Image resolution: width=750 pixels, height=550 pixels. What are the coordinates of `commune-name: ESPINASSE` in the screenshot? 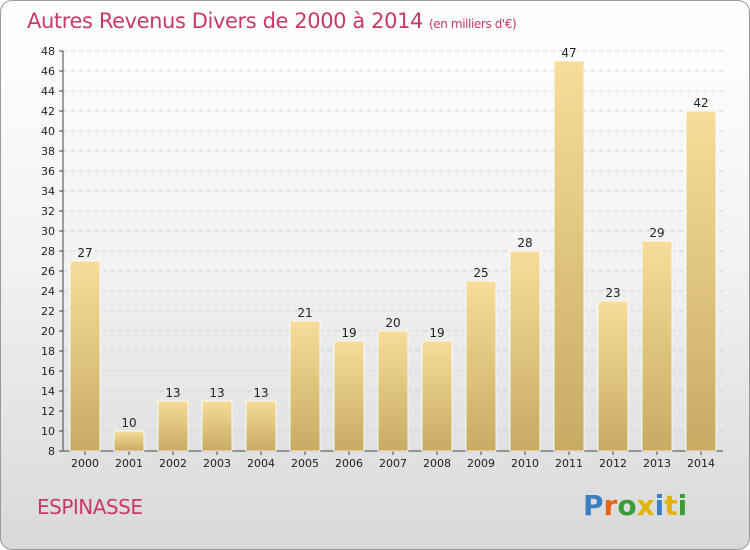 It's located at (90, 507).